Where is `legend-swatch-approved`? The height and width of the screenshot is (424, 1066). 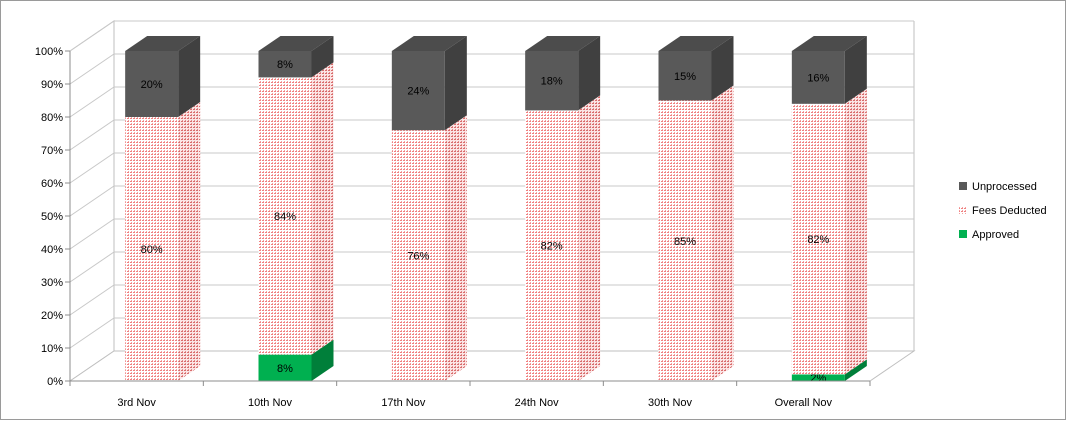 legend-swatch-approved is located at coordinates (963, 234).